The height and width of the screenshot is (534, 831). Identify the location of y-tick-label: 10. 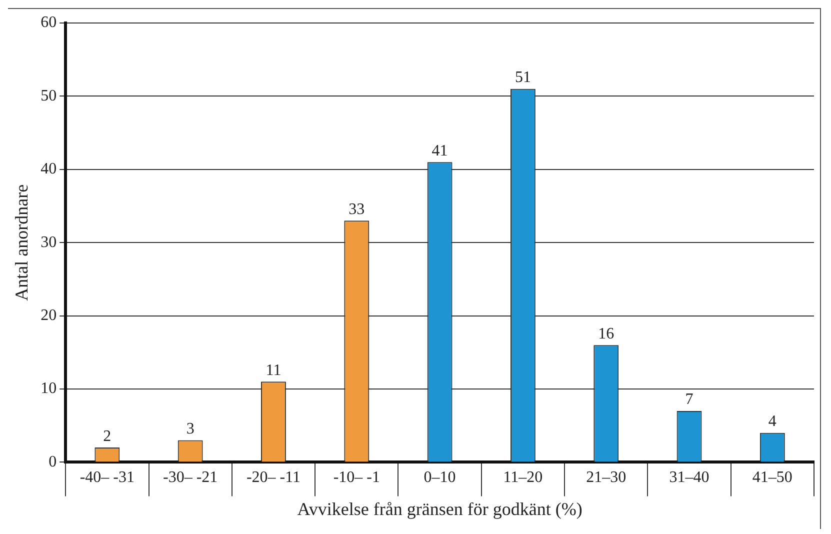
(48, 389).